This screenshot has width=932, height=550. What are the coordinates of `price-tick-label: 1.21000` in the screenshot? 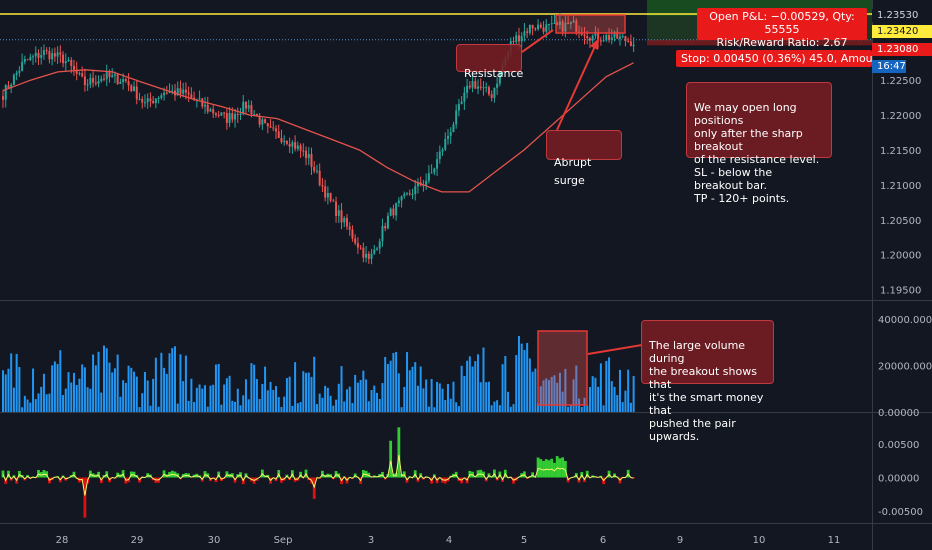 It's located at (900, 186).